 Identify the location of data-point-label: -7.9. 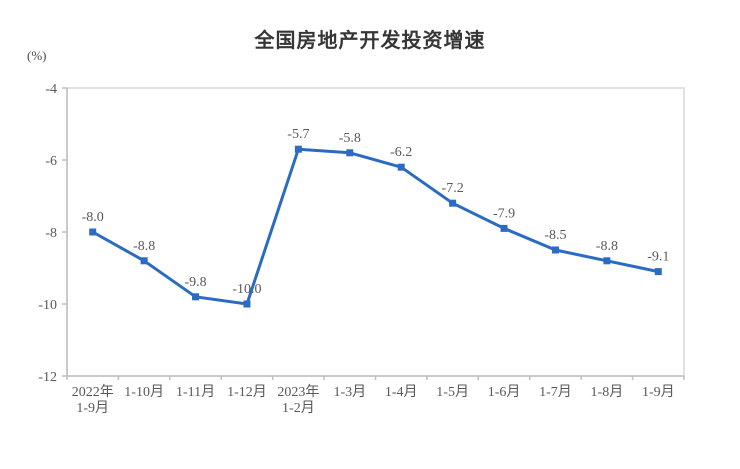
(504, 213).